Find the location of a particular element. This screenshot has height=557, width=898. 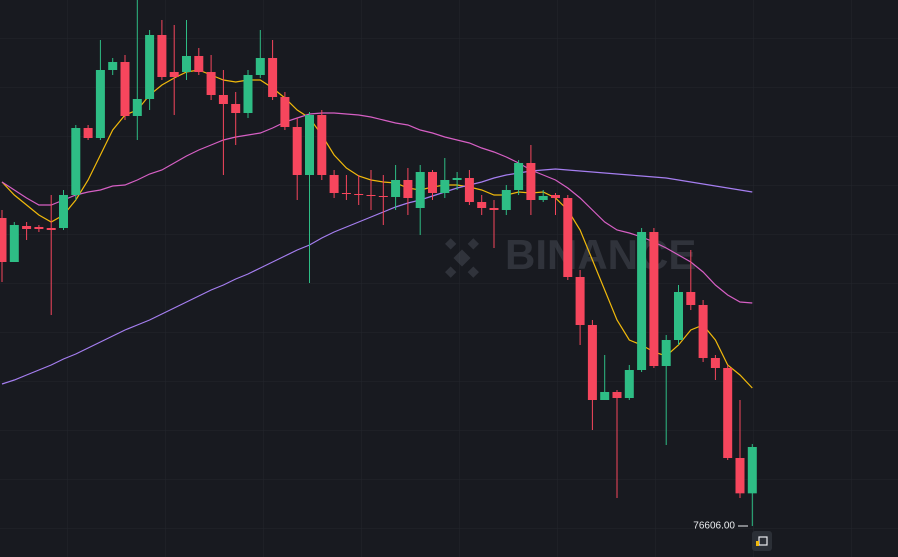

icon is located at coordinates (762, 541).